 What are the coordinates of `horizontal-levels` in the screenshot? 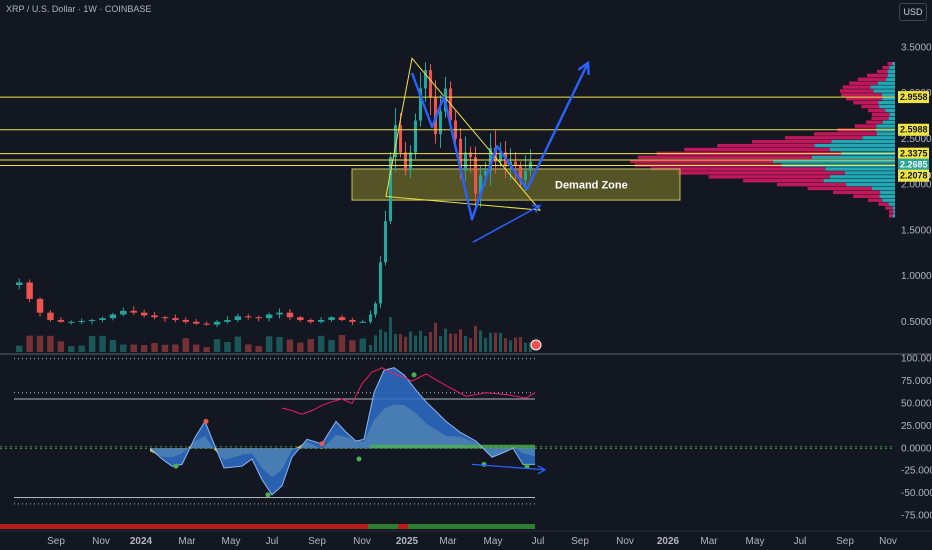 It's located at (447, 131).